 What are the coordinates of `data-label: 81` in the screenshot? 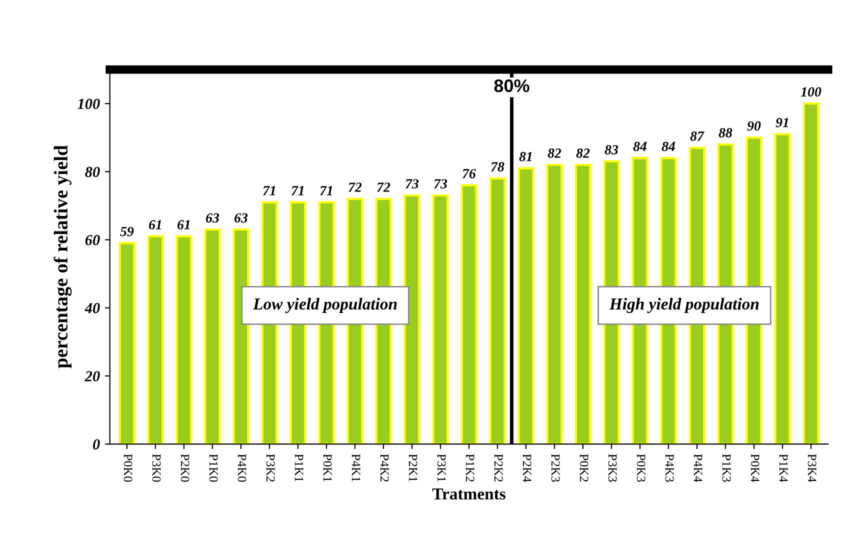 It's located at (525, 157).